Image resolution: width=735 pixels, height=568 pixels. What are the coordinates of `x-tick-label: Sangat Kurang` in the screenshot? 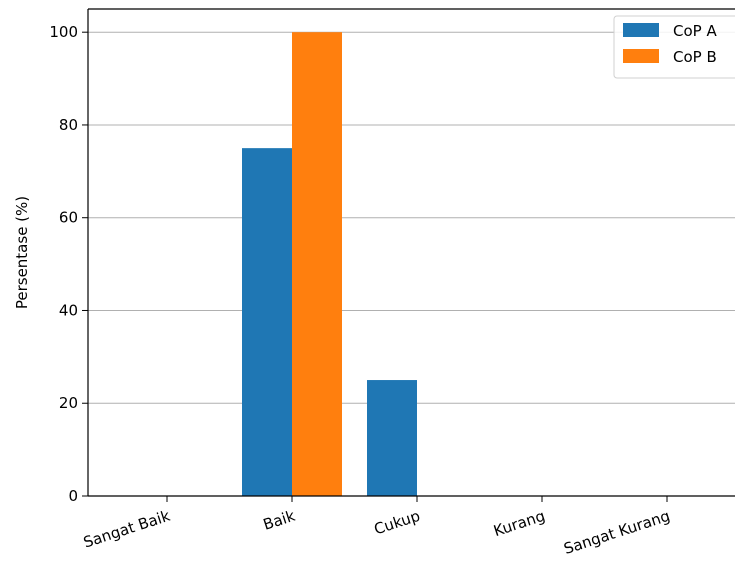 It's located at (617, 532).